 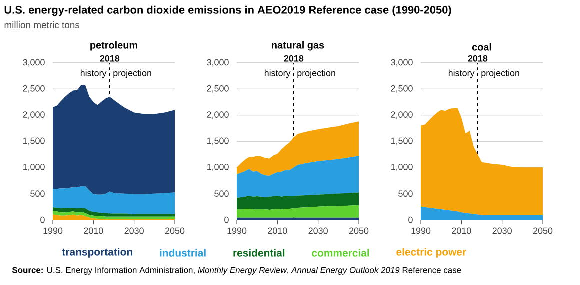 I want to click on text: transportation, so click(x=97, y=253).